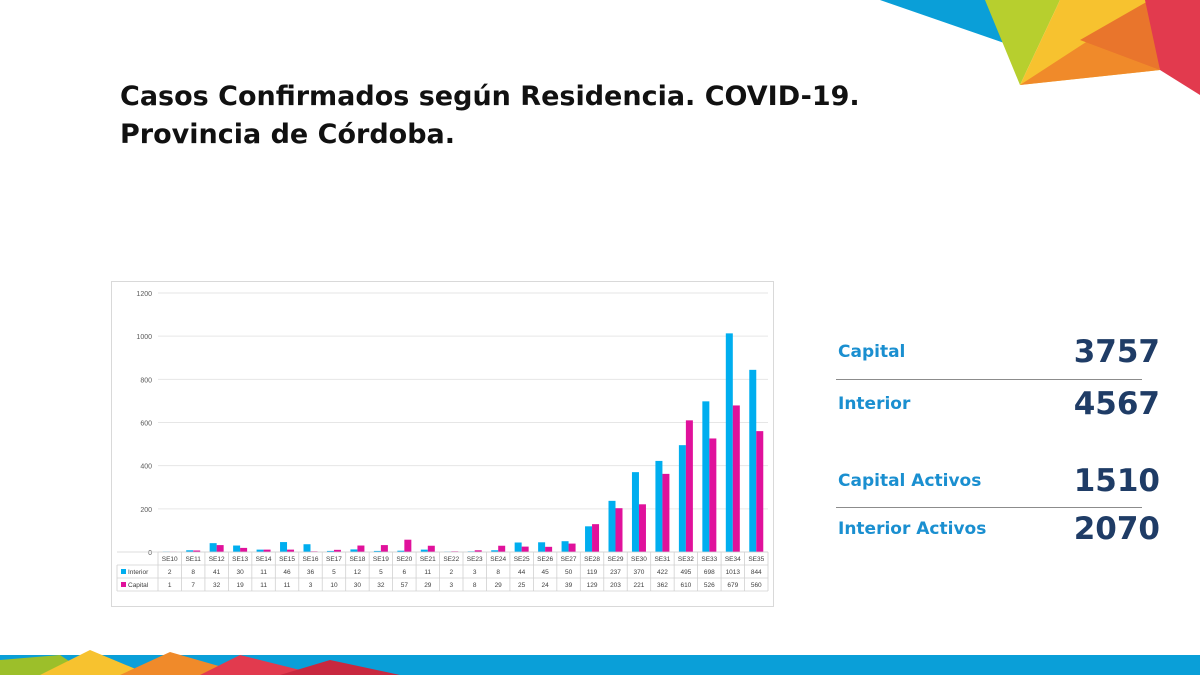 The height and width of the screenshot is (675, 1200). What do you see at coordinates (498, 559) in the screenshot?
I see `x-tick-label: SE24` at bounding box center [498, 559].